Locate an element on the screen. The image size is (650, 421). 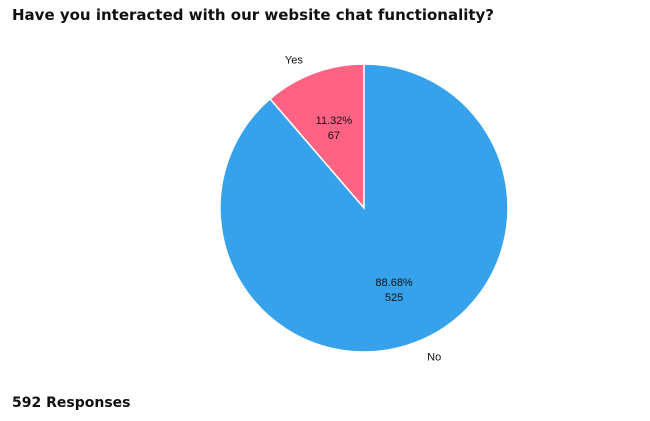
slice-category-label-no: No is located at coordinates (434, 357).